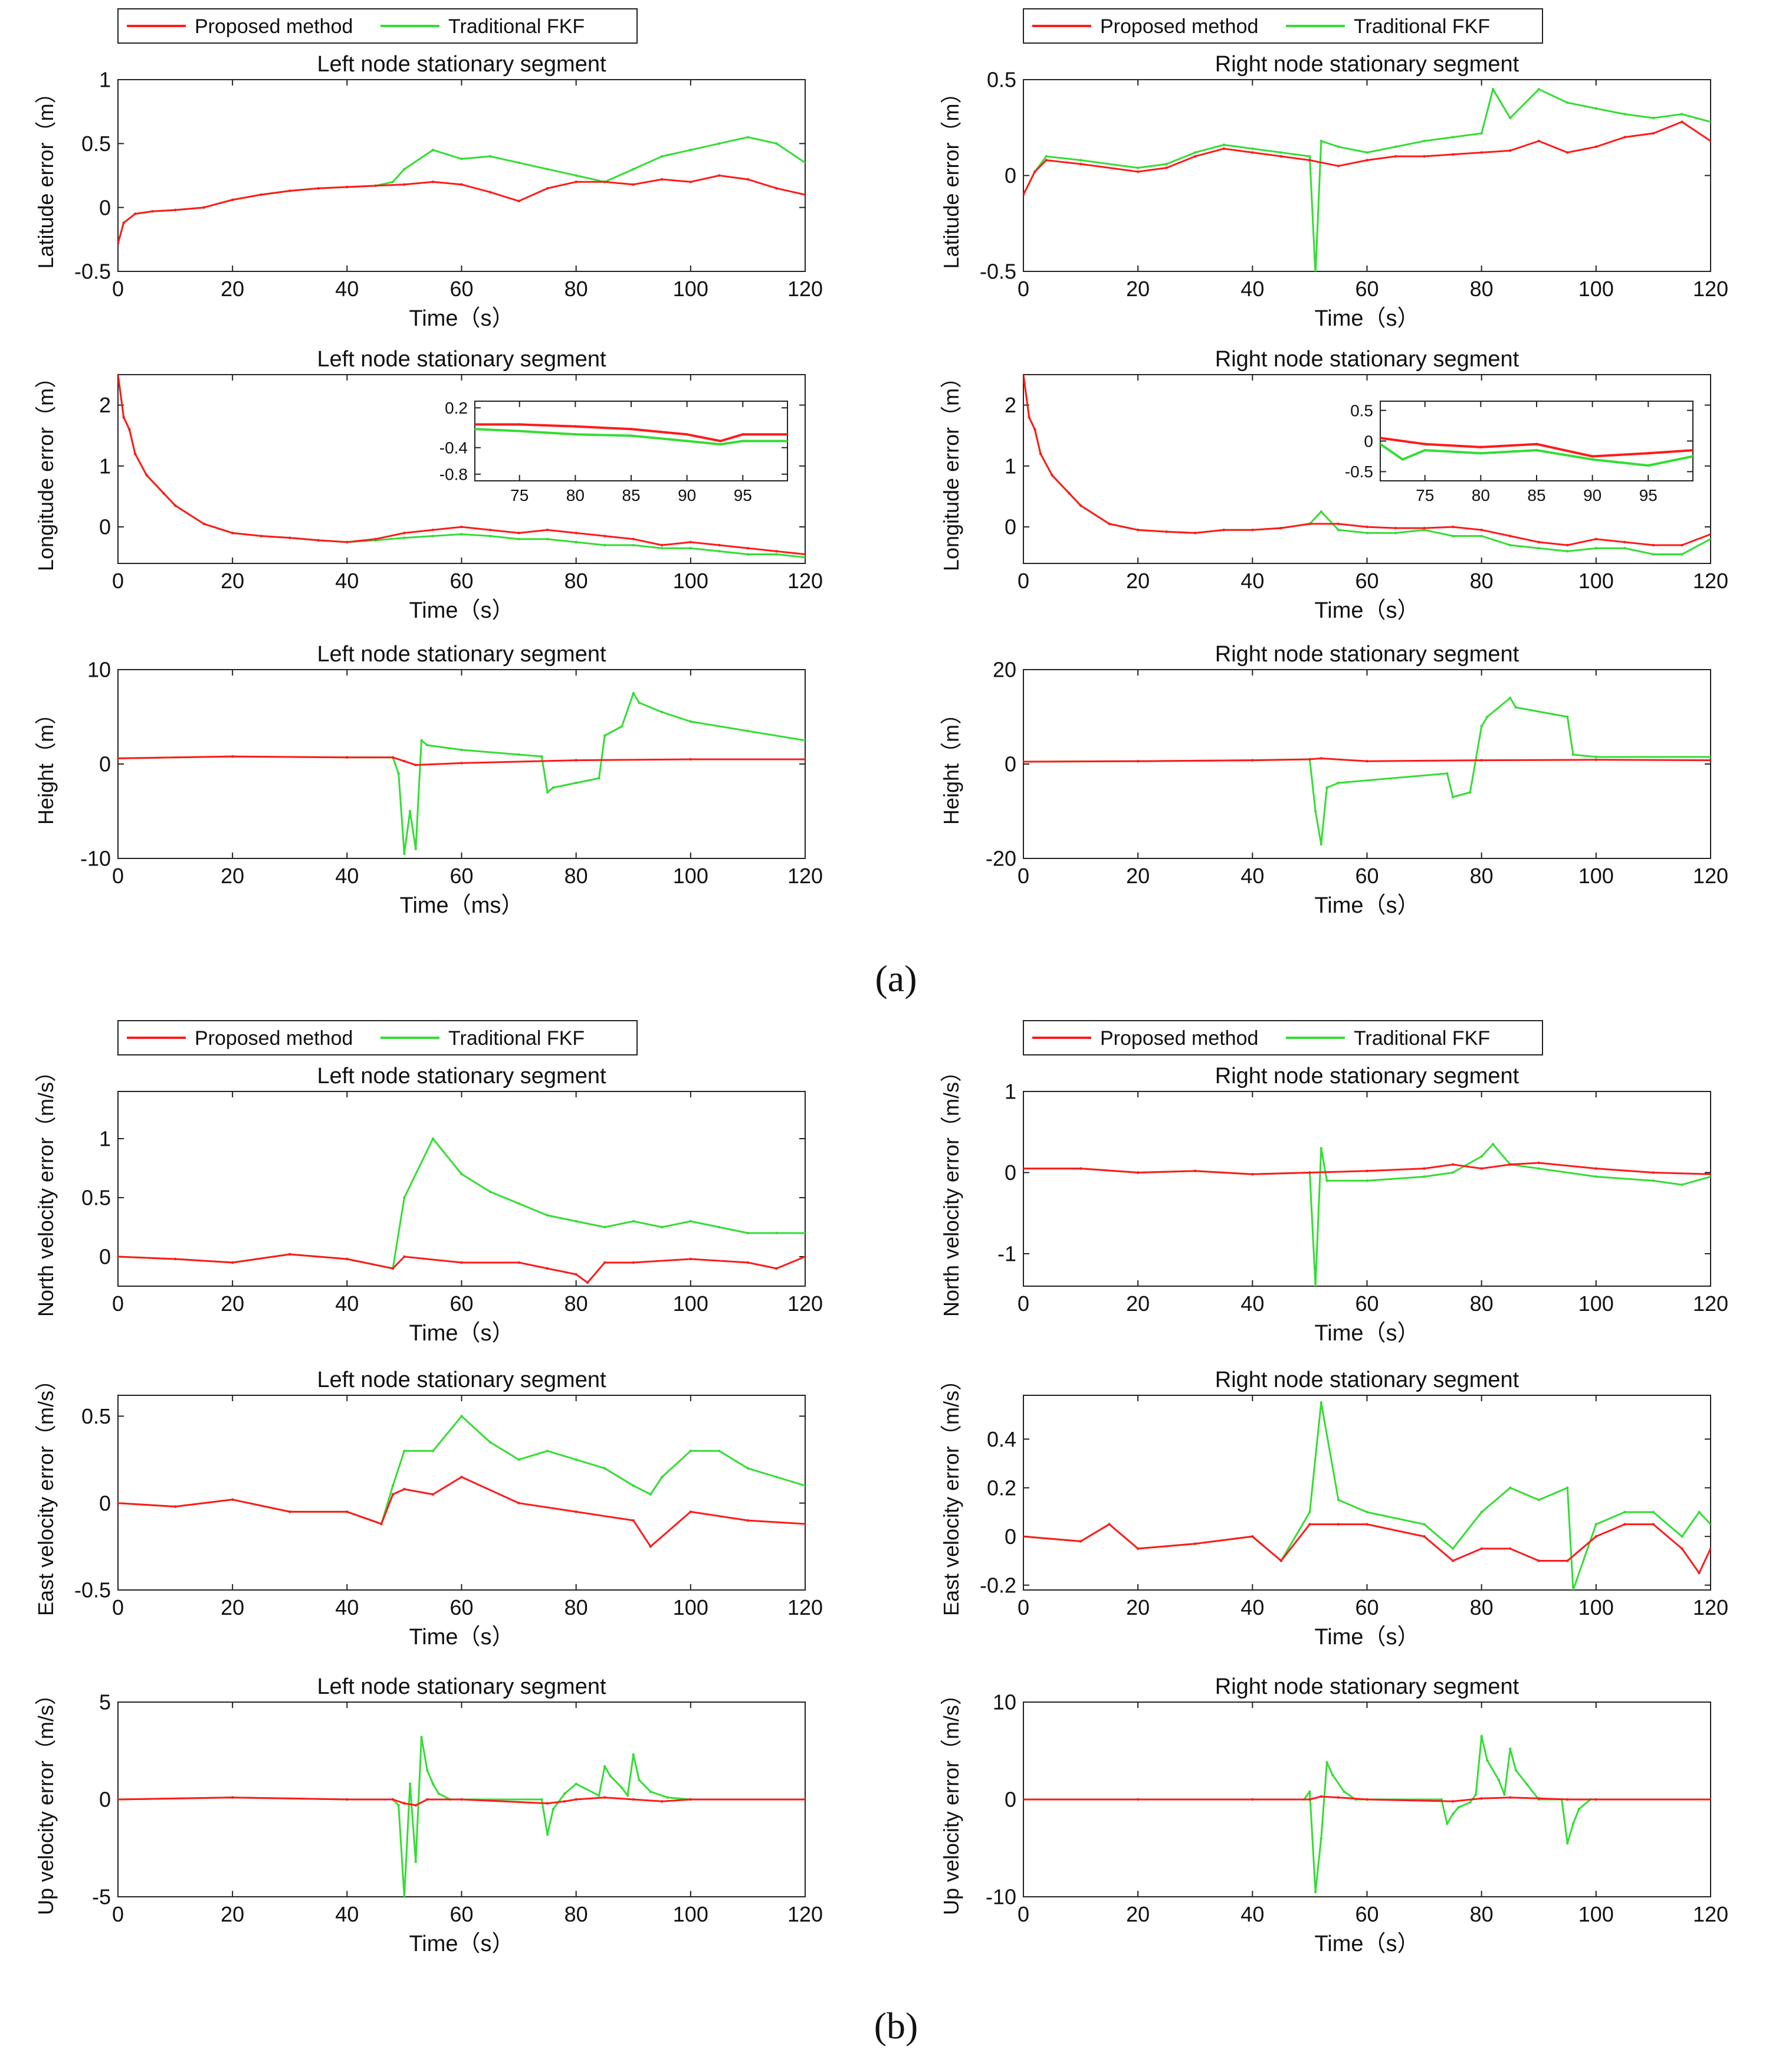 The image size is (1792, 2049). I want to click on inset-axes-box, so click(1536, 441).